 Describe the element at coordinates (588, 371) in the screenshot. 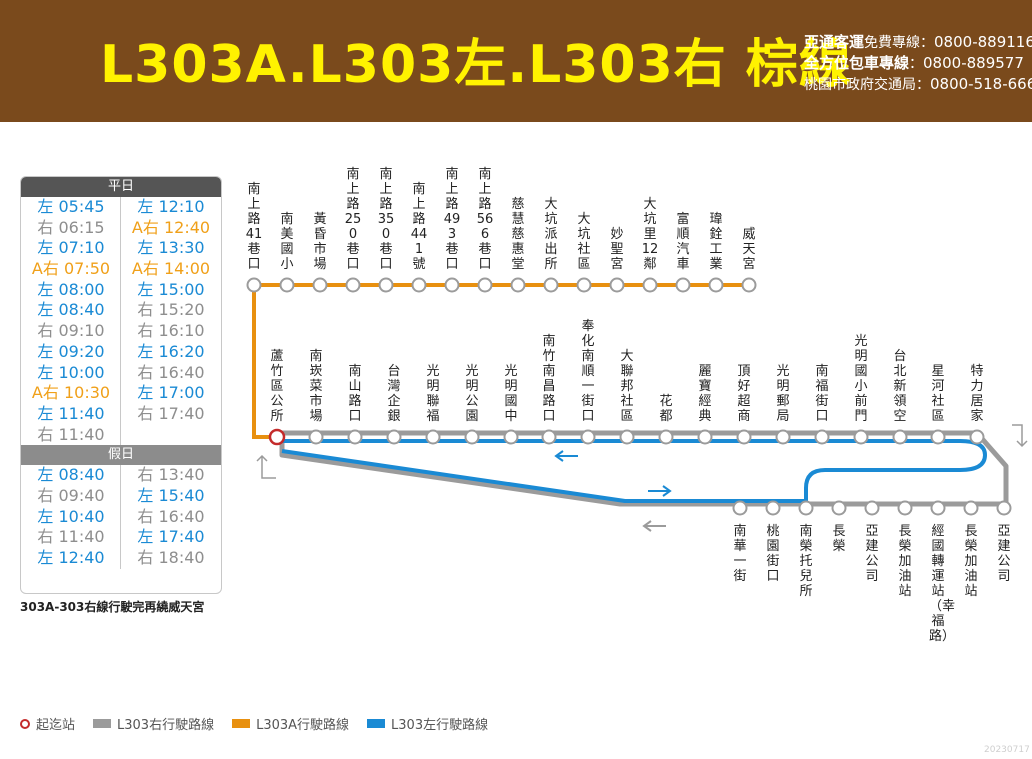

I see `stop-label: 奉化南順一街口` at that location.